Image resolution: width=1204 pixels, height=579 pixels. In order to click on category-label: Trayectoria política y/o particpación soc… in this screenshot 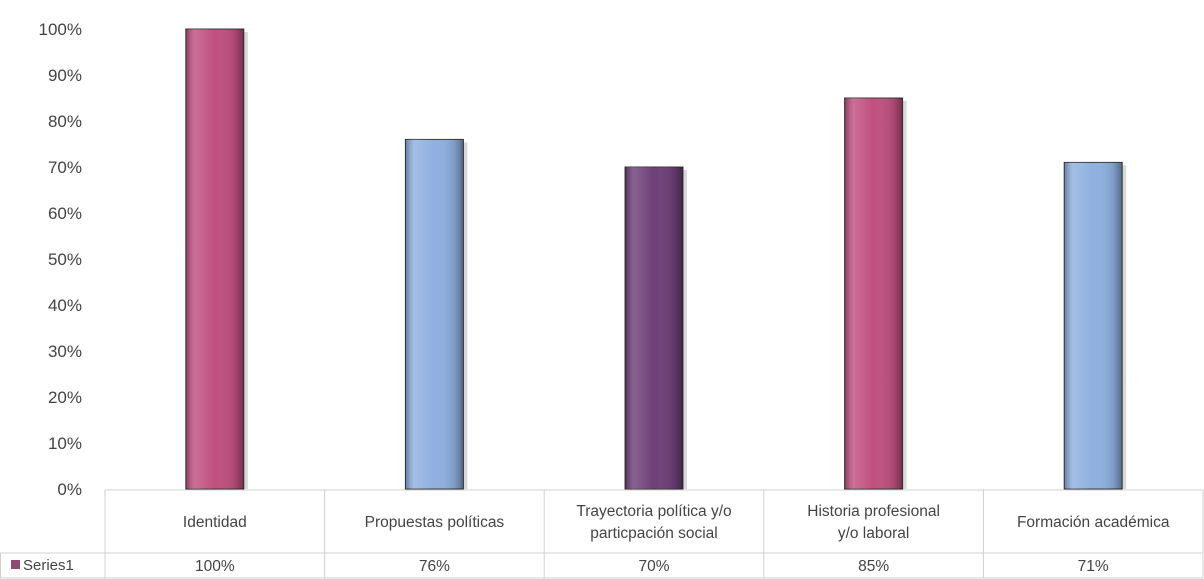, I will do `click(653, 522)`.